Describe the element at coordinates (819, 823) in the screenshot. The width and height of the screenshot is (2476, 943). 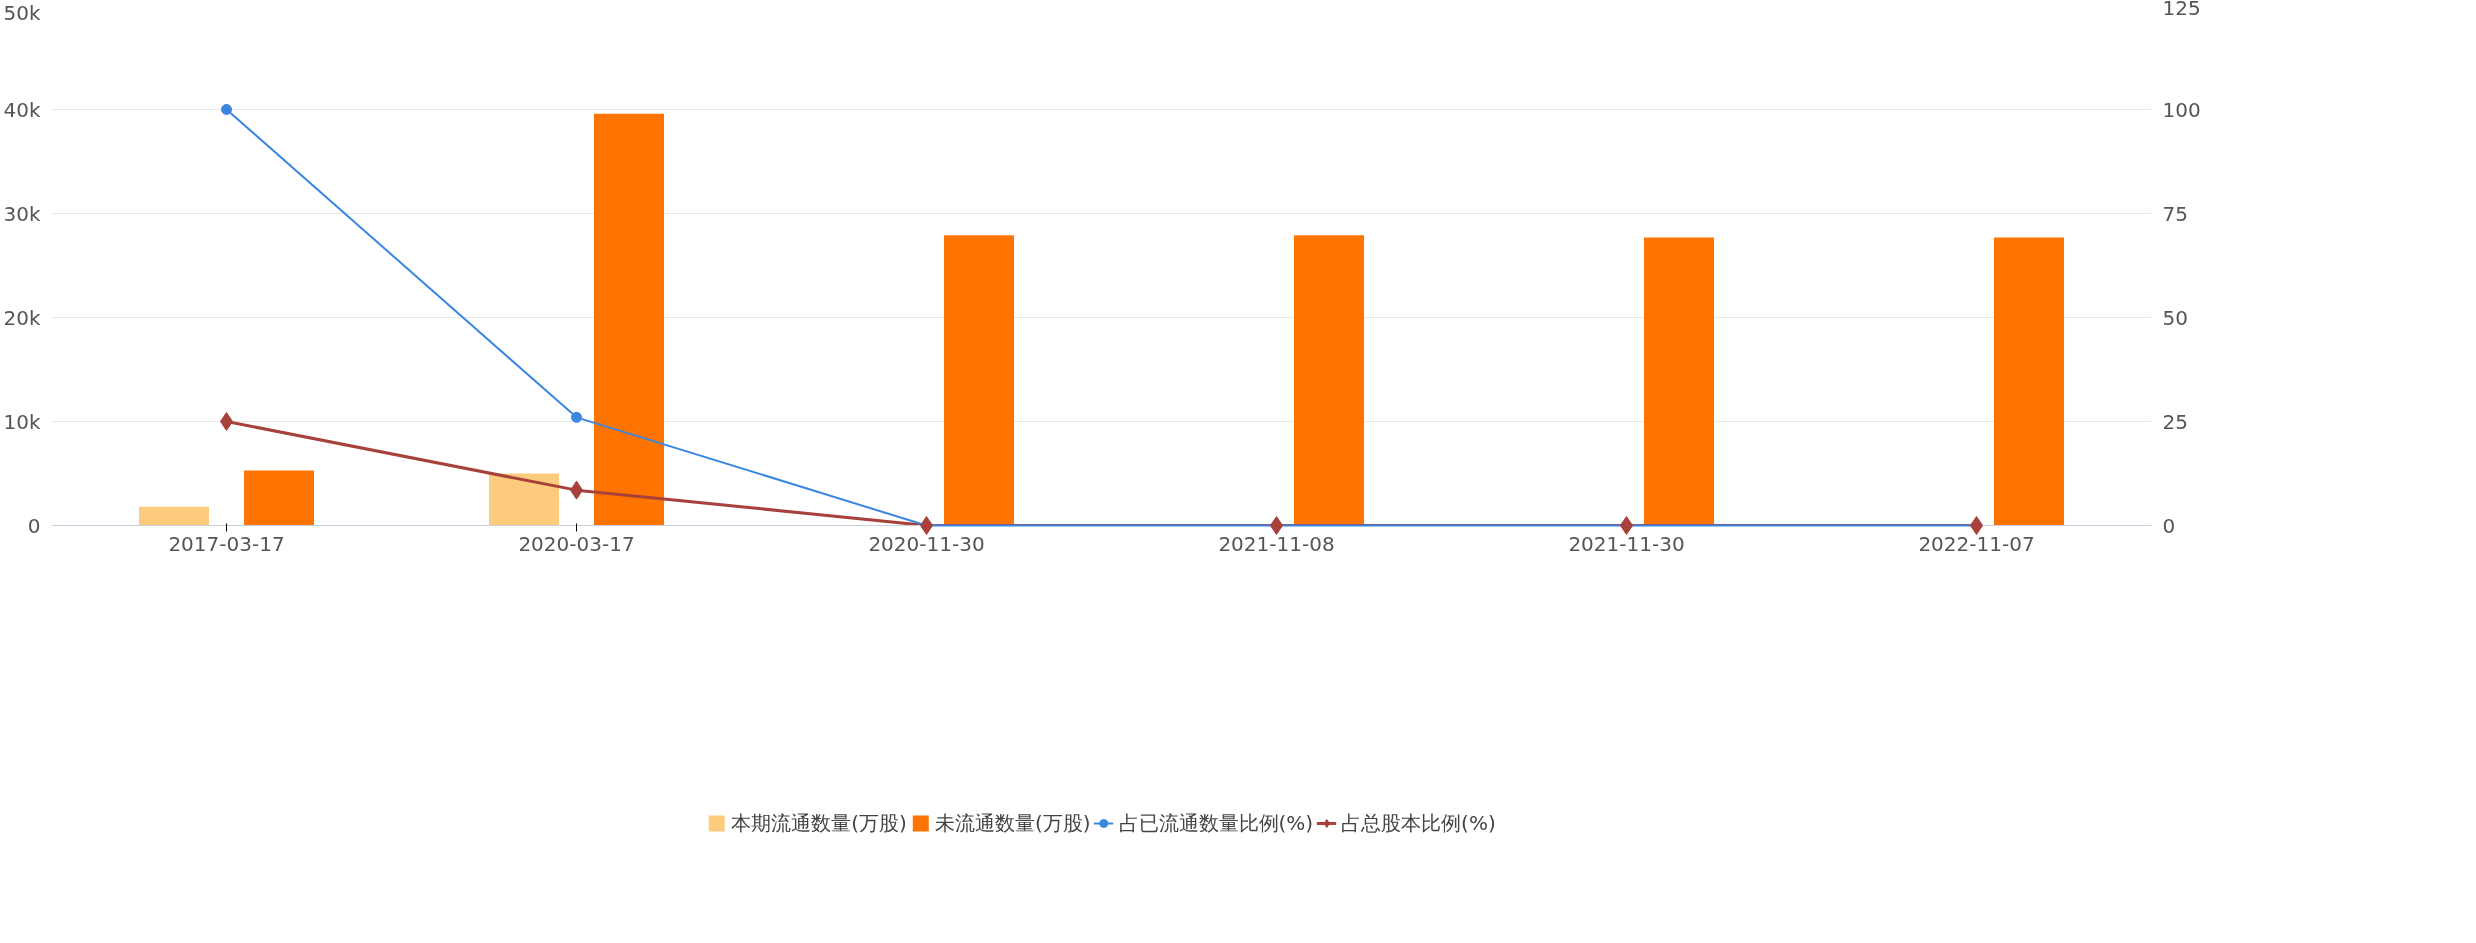
I see `legend-label: 本期流通数量(万股)` at that location.